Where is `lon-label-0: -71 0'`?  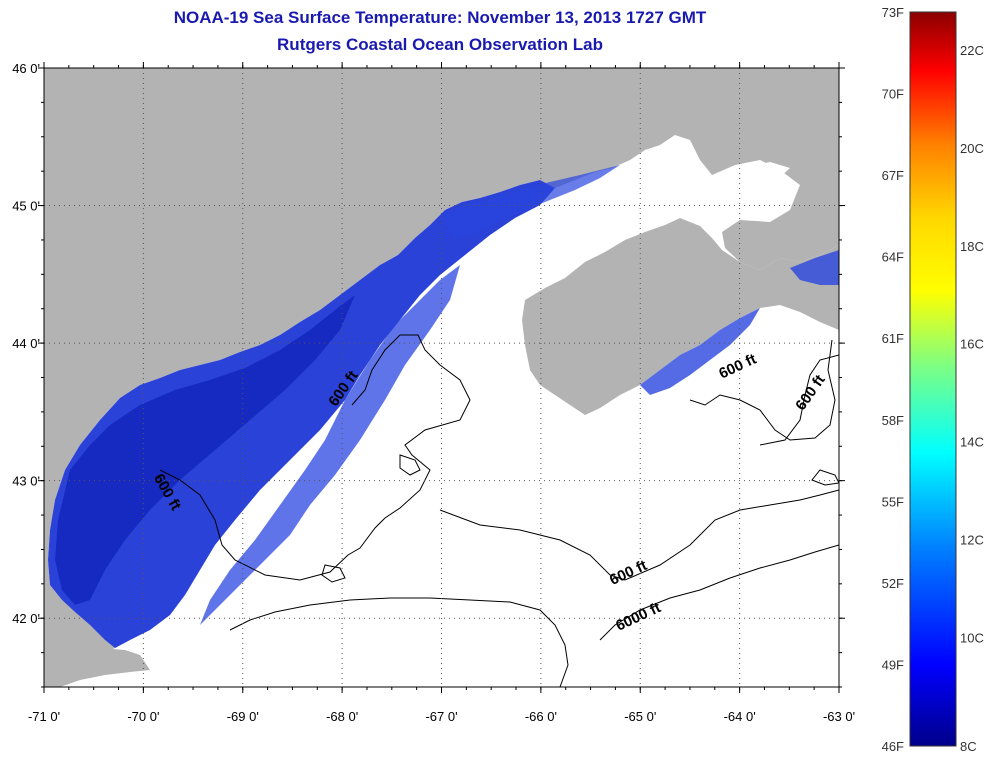 lon-label-0: -71 0' is located at coordinates (44, 716).